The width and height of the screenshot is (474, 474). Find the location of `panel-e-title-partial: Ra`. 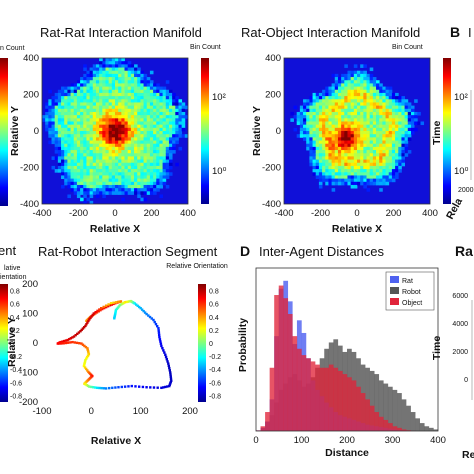

panel-e-title-partial: Ra is located at coordinates (464, 251).